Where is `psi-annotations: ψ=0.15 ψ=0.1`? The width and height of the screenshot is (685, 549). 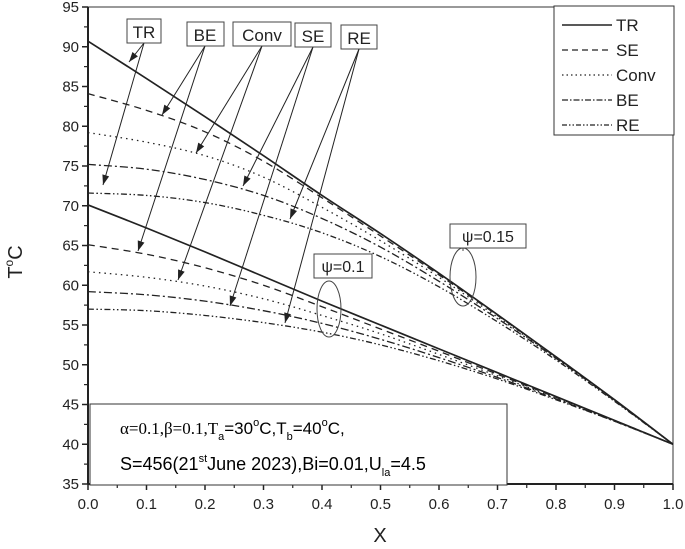 psi-annotations: ψ=0.15 ψ=0.1 is located at coordinates (420, 280).